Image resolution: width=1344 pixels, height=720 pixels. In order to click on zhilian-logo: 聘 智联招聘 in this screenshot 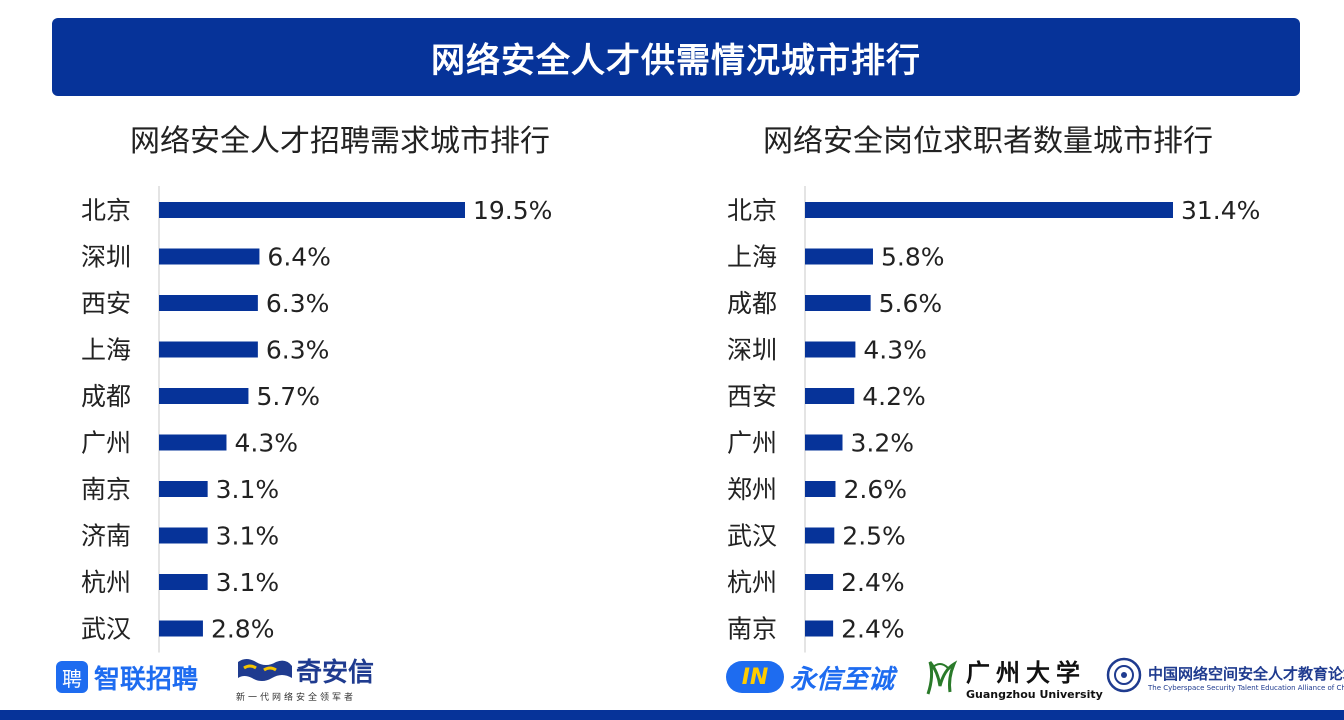, I will do `click(127, 677)`.